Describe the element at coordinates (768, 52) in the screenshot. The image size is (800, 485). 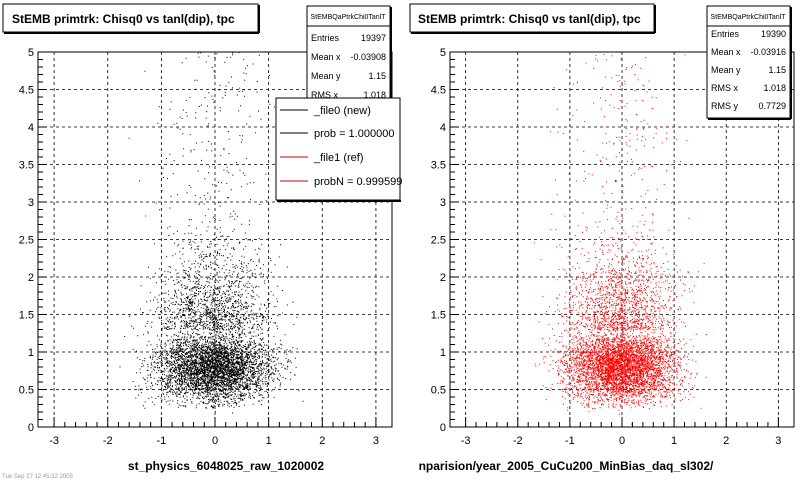
I see `right-stats-value-mean-x: -0.03916` at that location.